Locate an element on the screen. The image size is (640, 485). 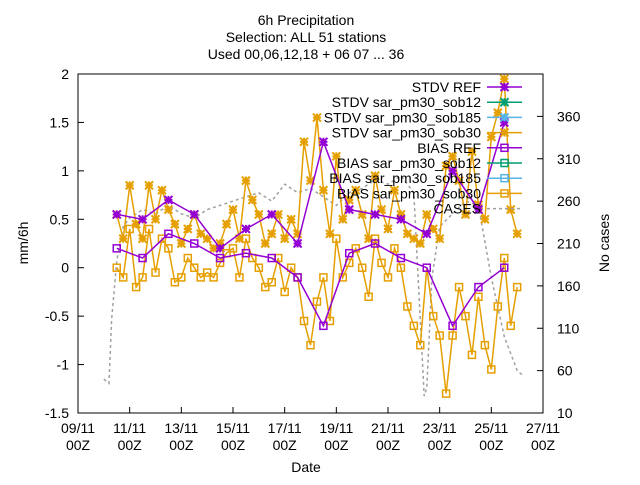
y2-tick-label: 110 is located at coordinates (568, 328).